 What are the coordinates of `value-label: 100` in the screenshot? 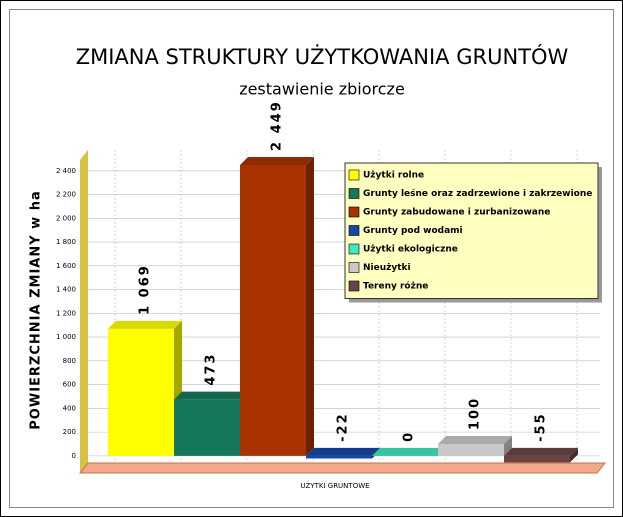 It's located at (475, 413).